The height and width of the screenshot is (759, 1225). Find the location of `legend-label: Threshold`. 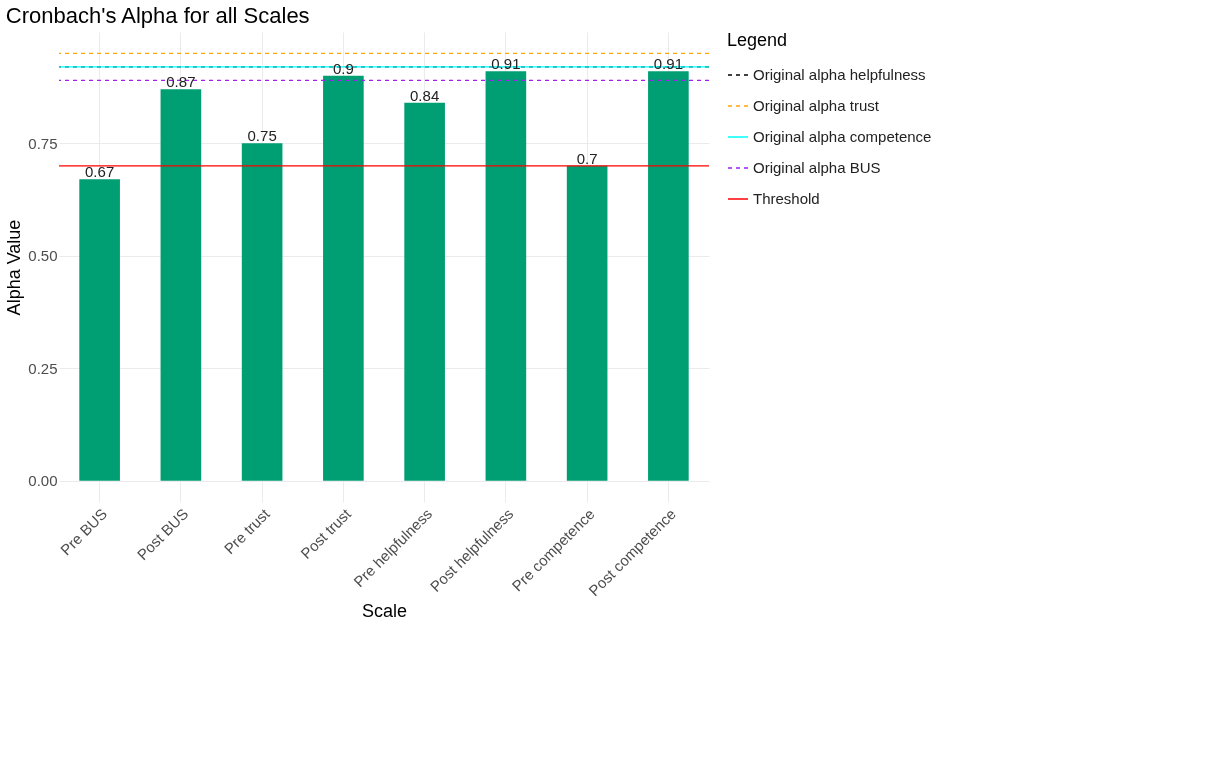

legend-label: Threshold is located at coordinates (786, 198).